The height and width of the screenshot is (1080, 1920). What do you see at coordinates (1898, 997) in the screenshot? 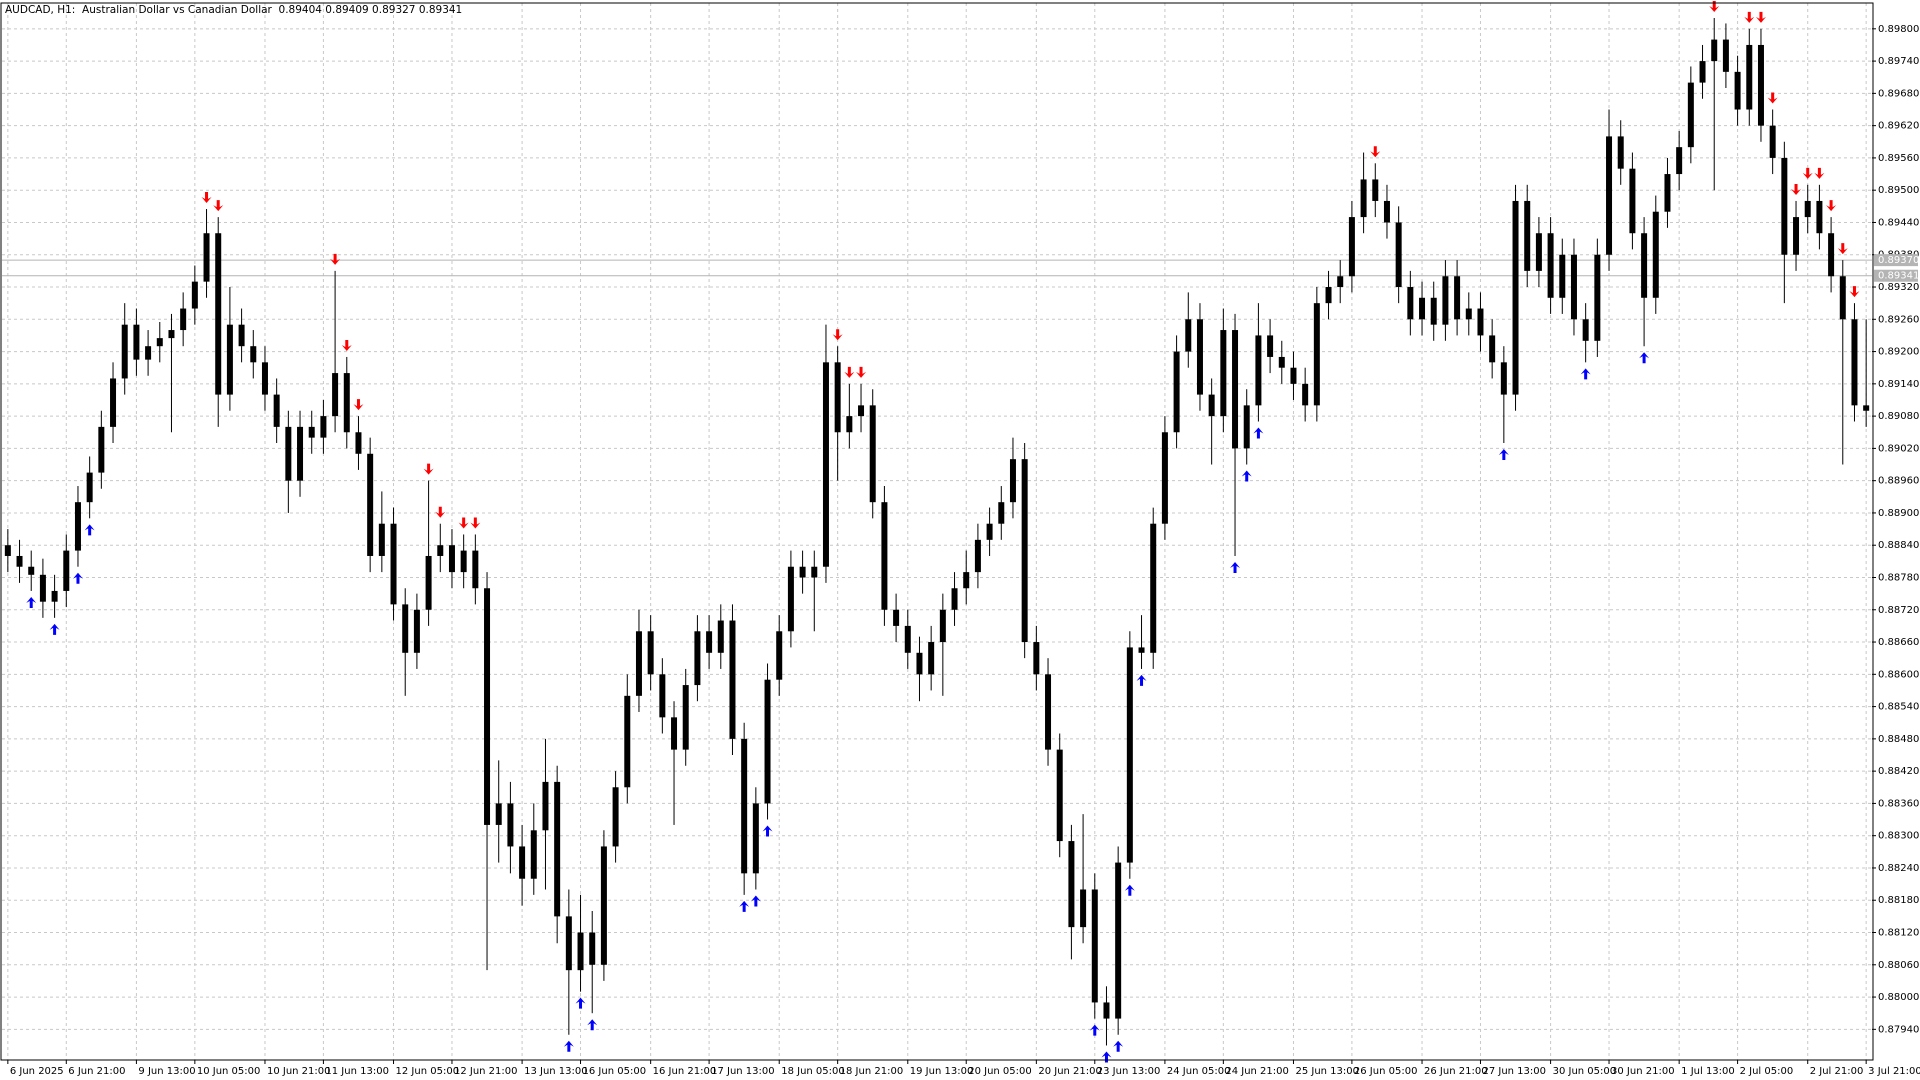
I see `y-tick-label: 0.88000` at bounding box center [1898, 997].